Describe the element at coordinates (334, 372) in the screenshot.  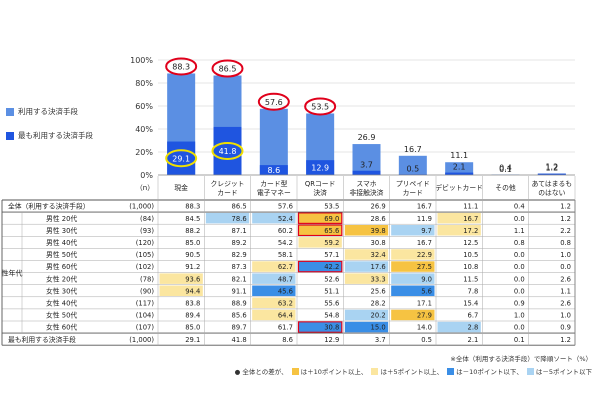
I see `color-legend-up10: は＋10ポイント以上、` at that location.